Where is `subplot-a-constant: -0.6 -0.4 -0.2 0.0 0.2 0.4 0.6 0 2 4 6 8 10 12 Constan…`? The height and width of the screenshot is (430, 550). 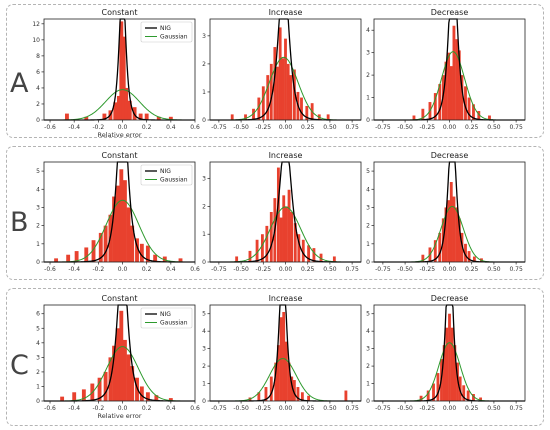
subplot-a-constant: -0.6 -0.4 -0.2 0.0 0.2 0.4 0.6 0 2 4 6 8 10 12 Constan… is located at coordinates (116, 73).